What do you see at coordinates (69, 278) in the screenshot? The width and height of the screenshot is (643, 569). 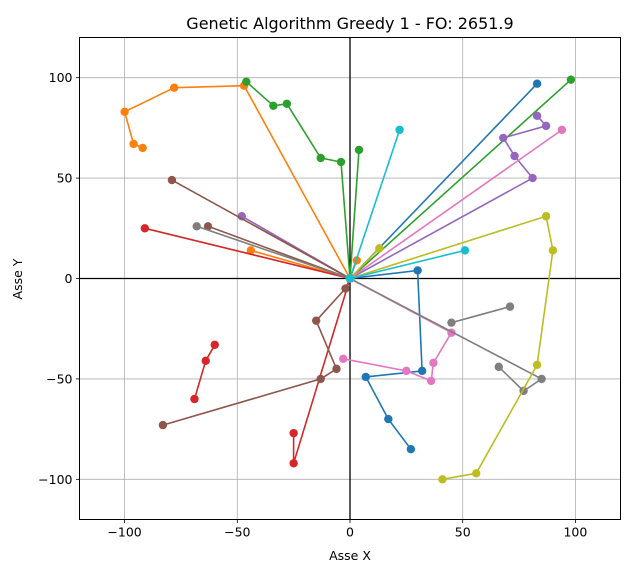 I see `y-tick-label: 0` at bounding box center [69, 278].